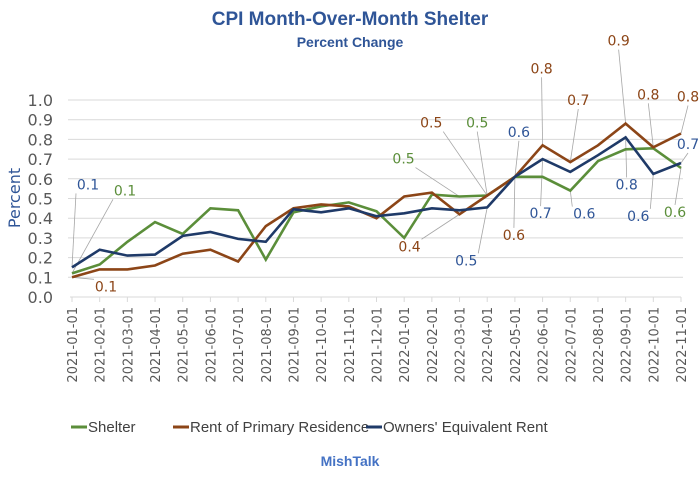  I want to click on x-tick-label: 2022-03-01, so click(461, 345).